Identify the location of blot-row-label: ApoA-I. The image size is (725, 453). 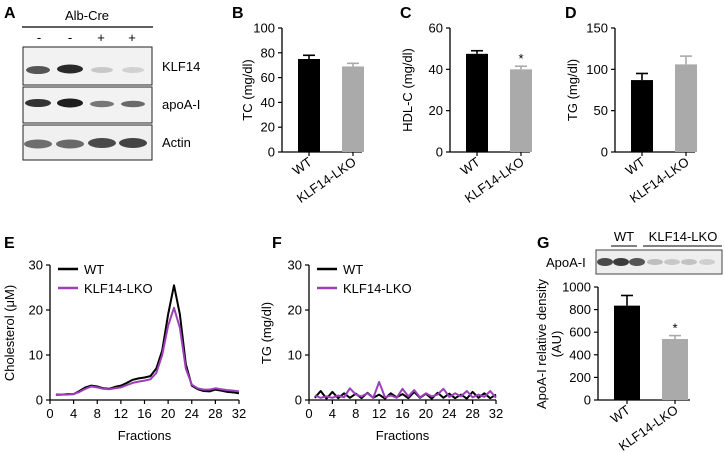
(566, 262).